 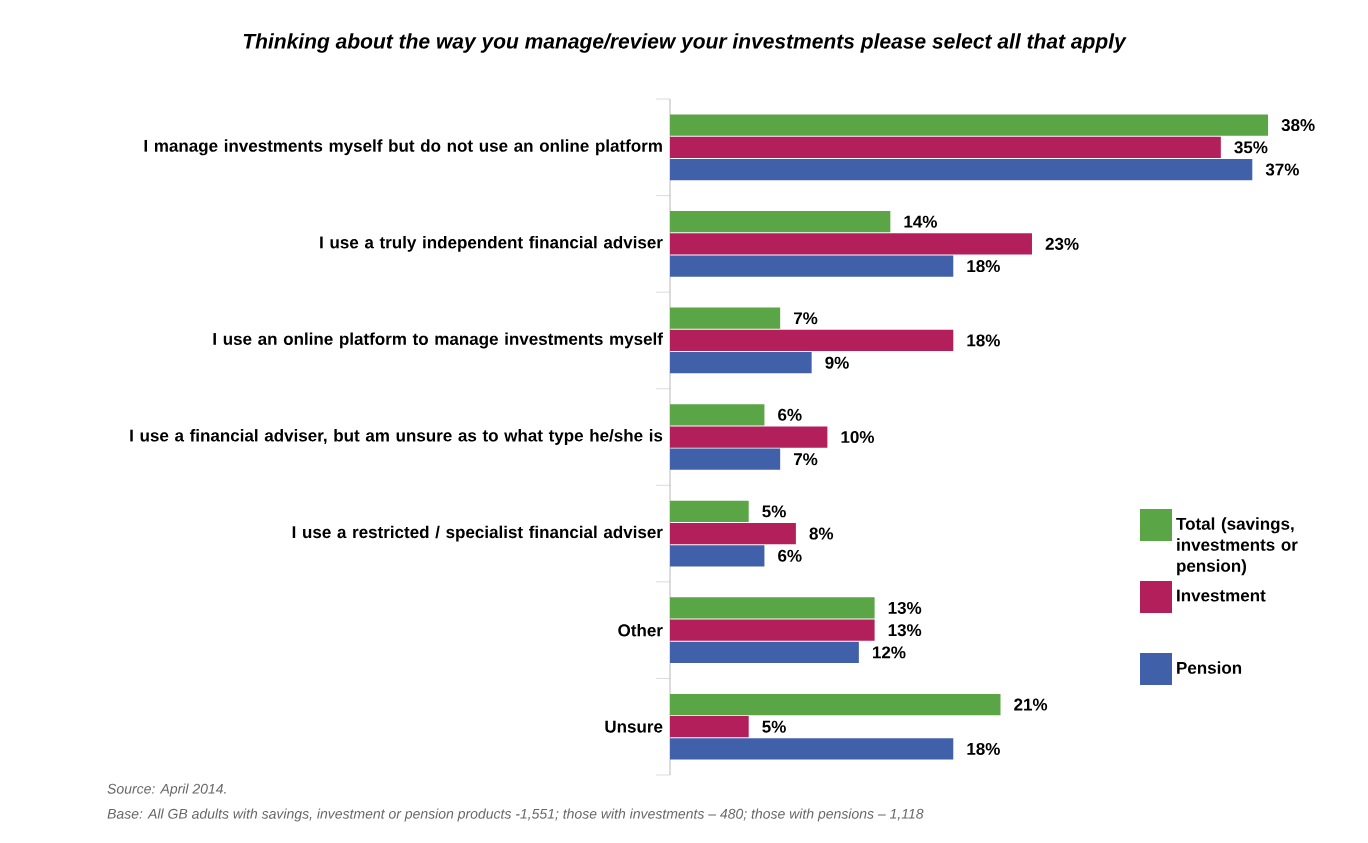 What do you see at coordinates (1221, 595) in the screenshot?
I see `legend-label: Investment` at bounding box center [1221, 595].